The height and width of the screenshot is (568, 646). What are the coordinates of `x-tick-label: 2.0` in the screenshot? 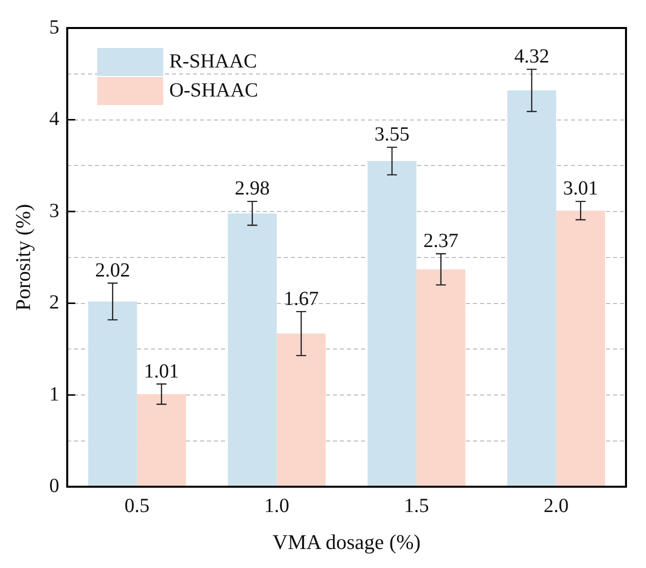 It's located at (556, 506).